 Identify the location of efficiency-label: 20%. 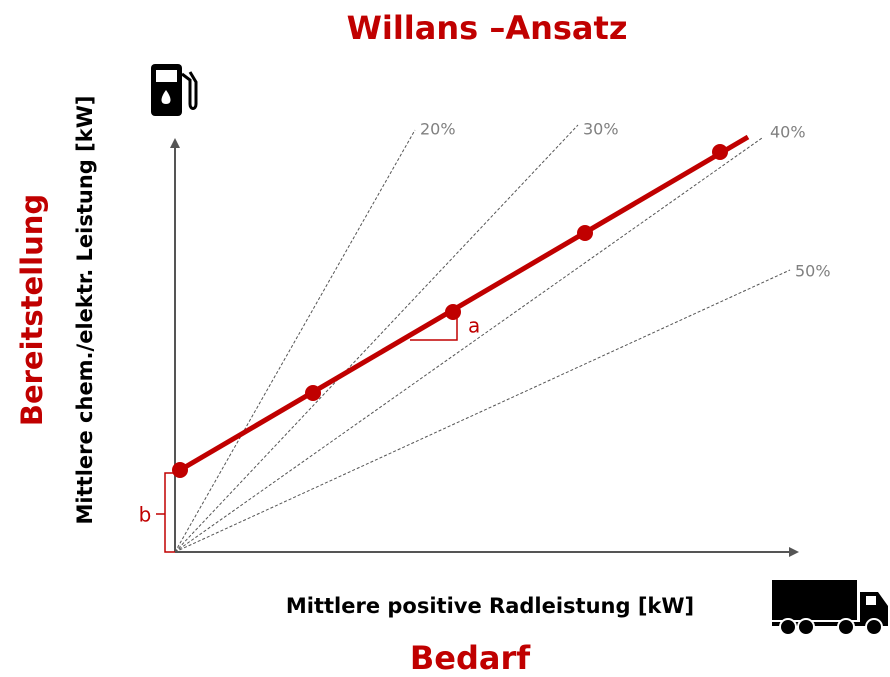
(438, 129).